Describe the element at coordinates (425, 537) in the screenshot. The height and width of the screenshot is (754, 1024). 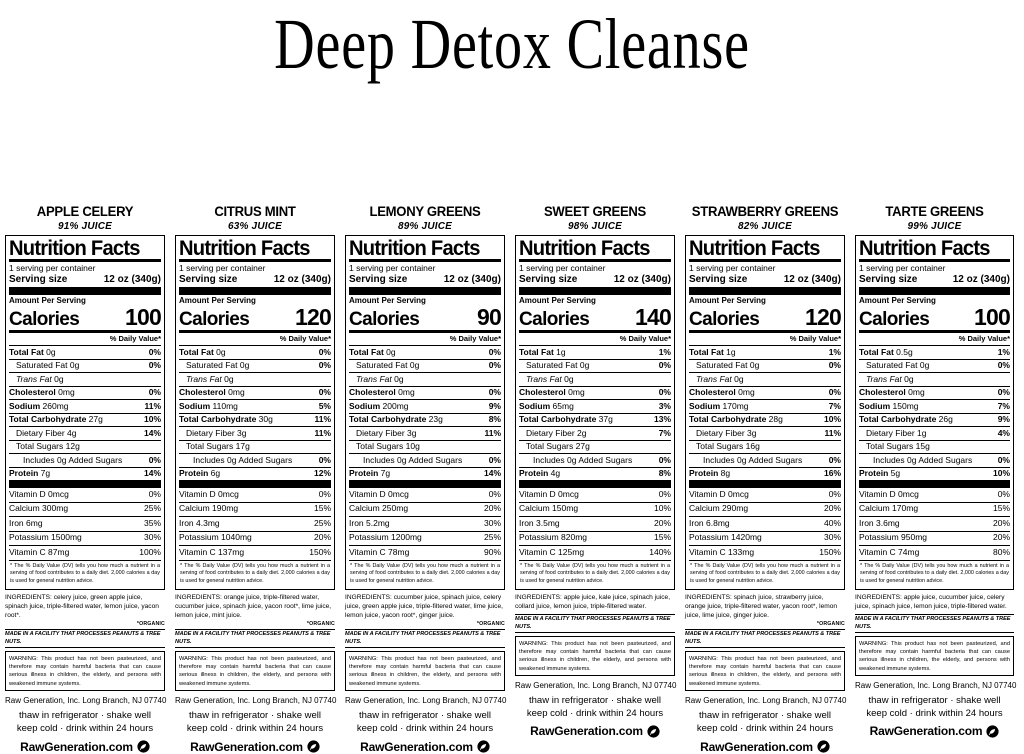
I see `vitamin-row: Potassium 1200mg 25%` at that location.